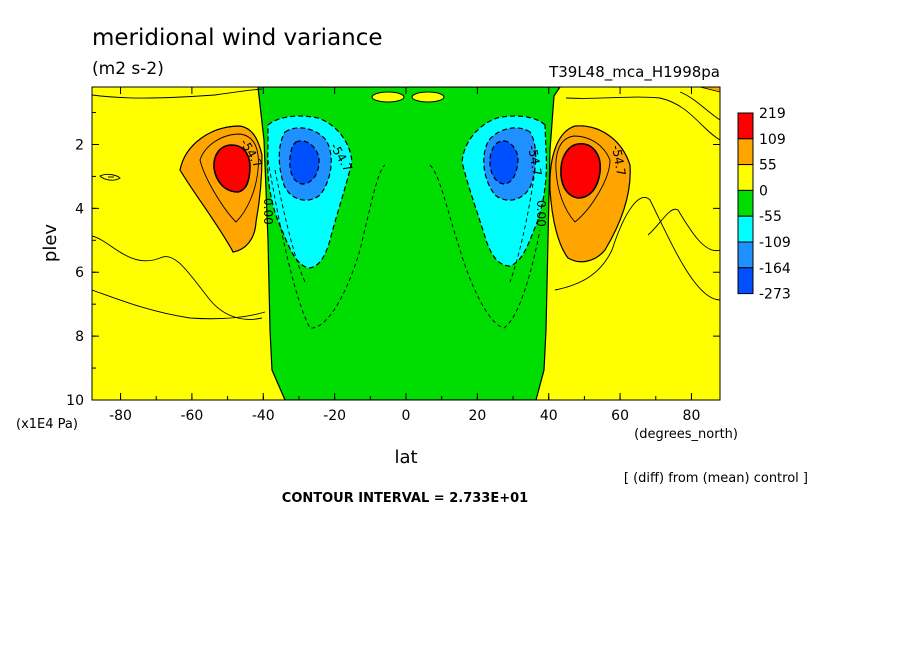 This screenshot has width=904, height=654. What do you see at coordinates (772, 140) in the screenshot?
I see `colorbar-level-label: 109` at bounding box center [772, 140].